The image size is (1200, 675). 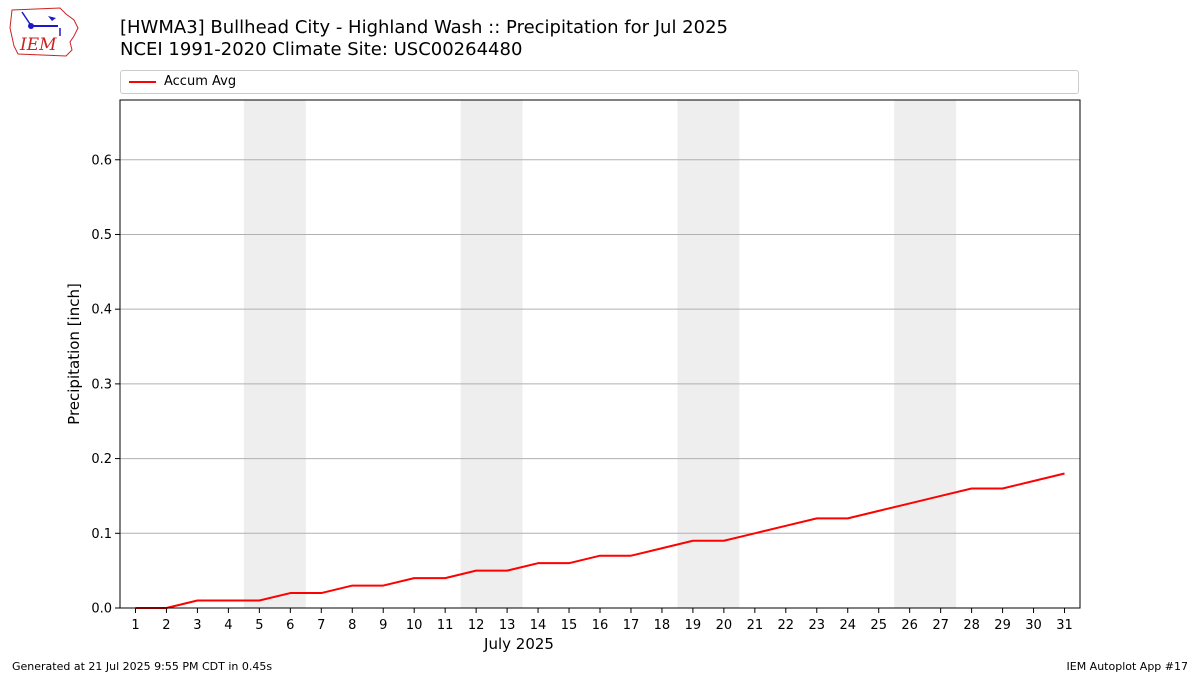 What do you see at coordinates (693, 625) in the screenshot?
I see `x-tick-label: 19` at bounding box center [693, 625].